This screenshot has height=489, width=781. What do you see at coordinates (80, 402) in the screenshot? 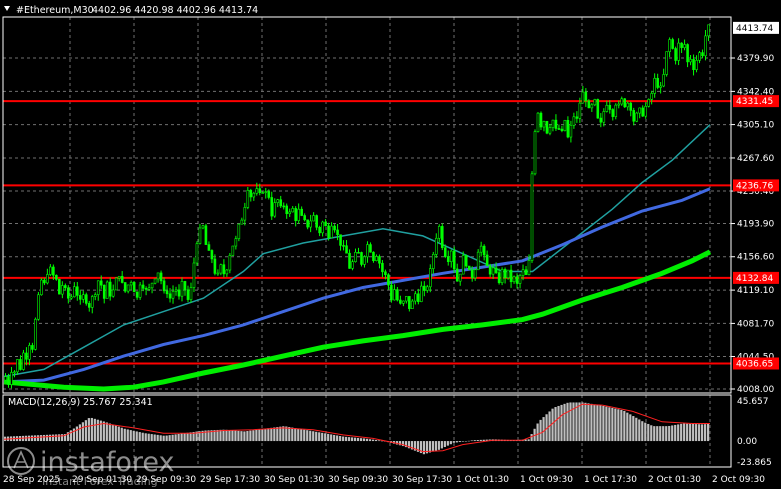
I see `macd-label: MACD(12,26,9) 25.767 25.341` at bounding box center [80, 402].